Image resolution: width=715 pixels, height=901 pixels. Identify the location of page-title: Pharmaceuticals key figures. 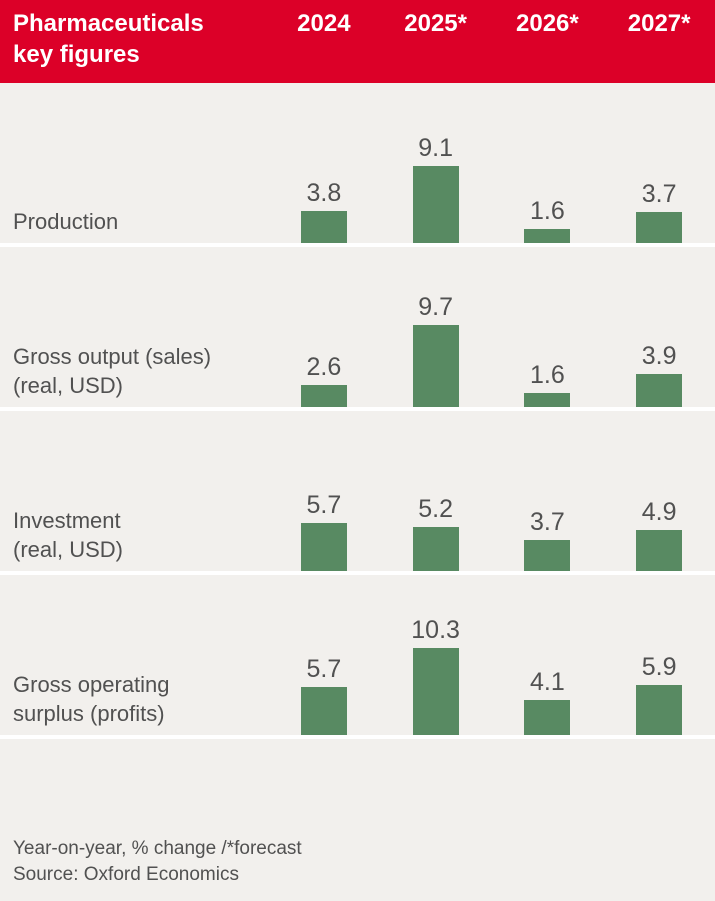
(108, 39).